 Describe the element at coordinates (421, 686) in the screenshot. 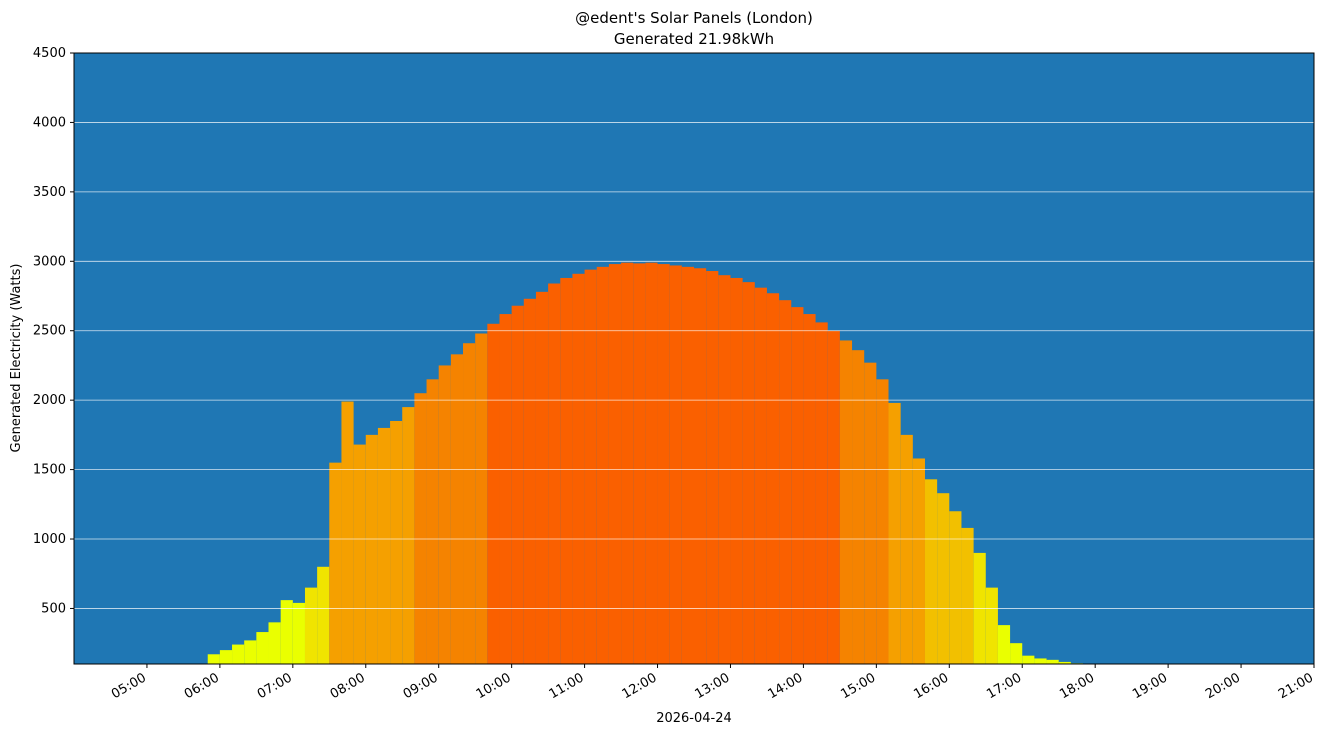

I see `x-tick-label: 09:00` at that location.